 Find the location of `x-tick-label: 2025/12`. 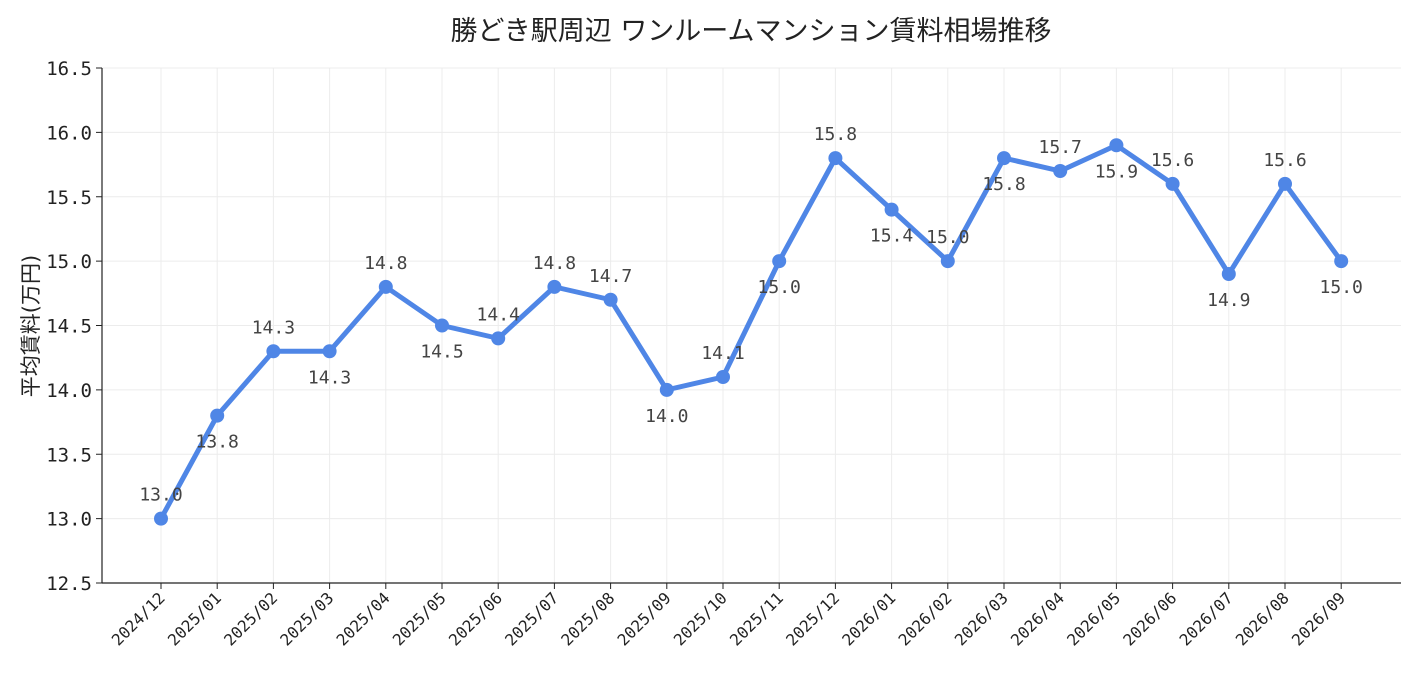

x-tick-label: 2025/12 is located at coordinates (812, 618).